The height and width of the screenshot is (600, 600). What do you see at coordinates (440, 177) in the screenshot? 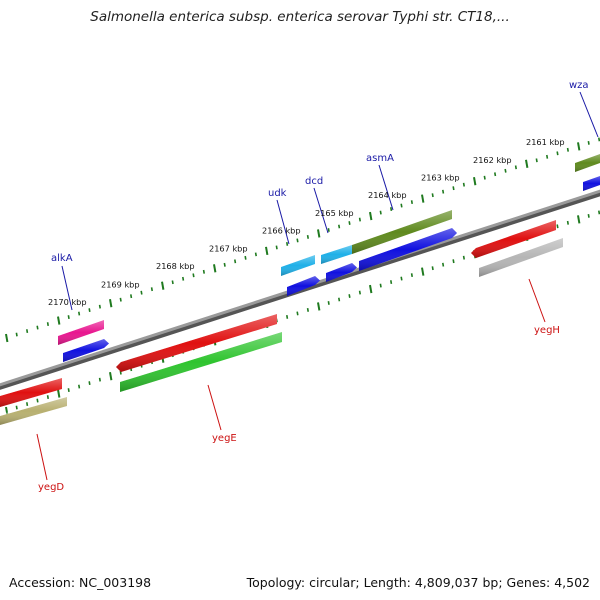
I see `scale-label: 2163 kbp` at bounding box center [440, 177].